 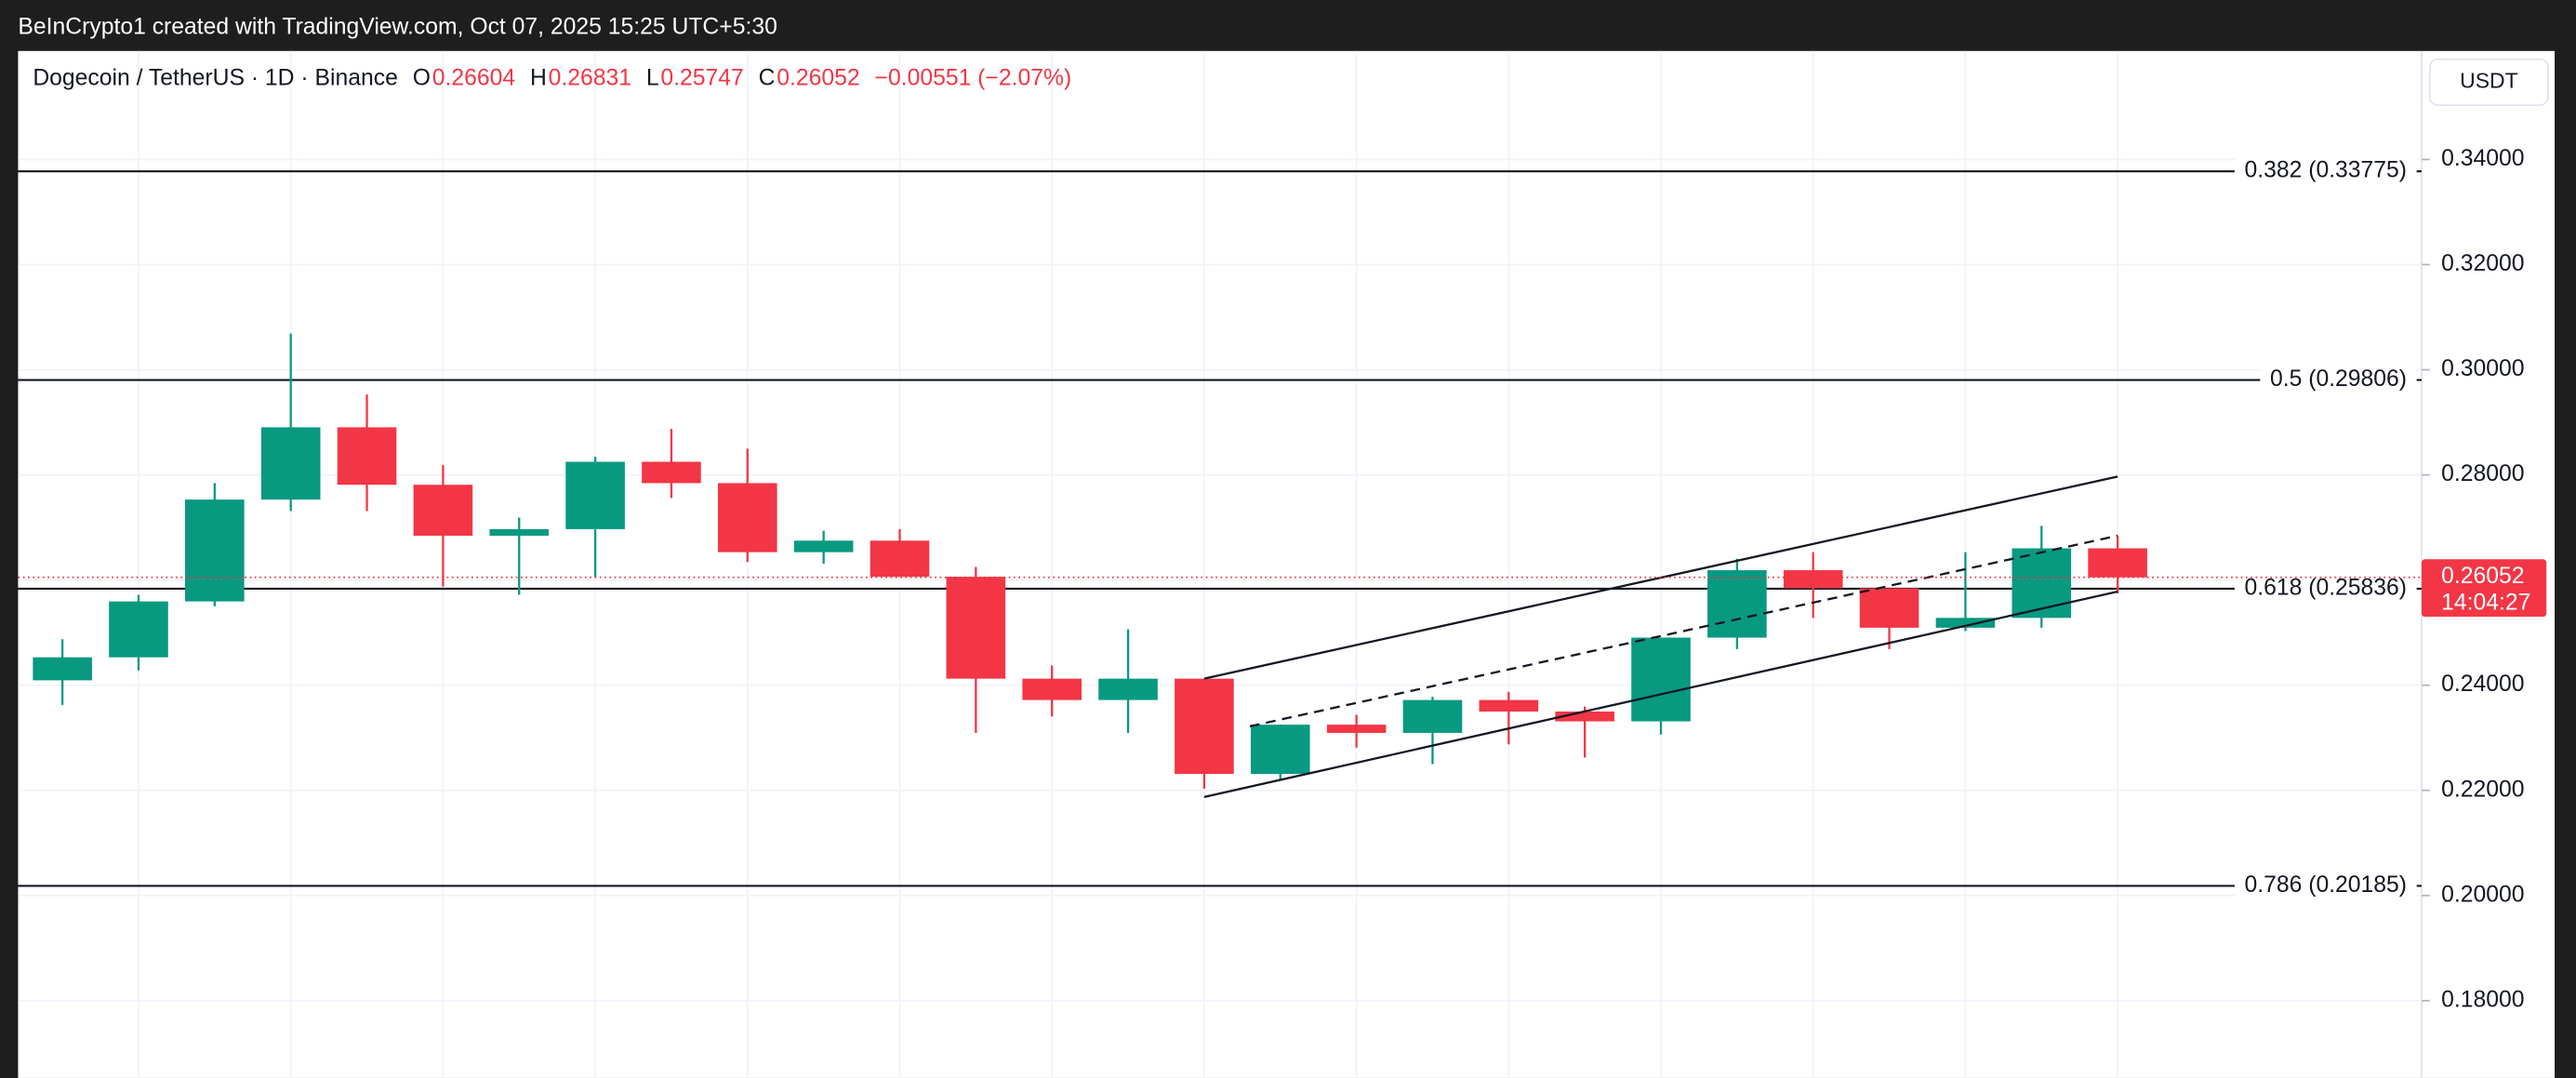 I want to click on y-tick-label: 0.20000, so click(x=2482, y=894).